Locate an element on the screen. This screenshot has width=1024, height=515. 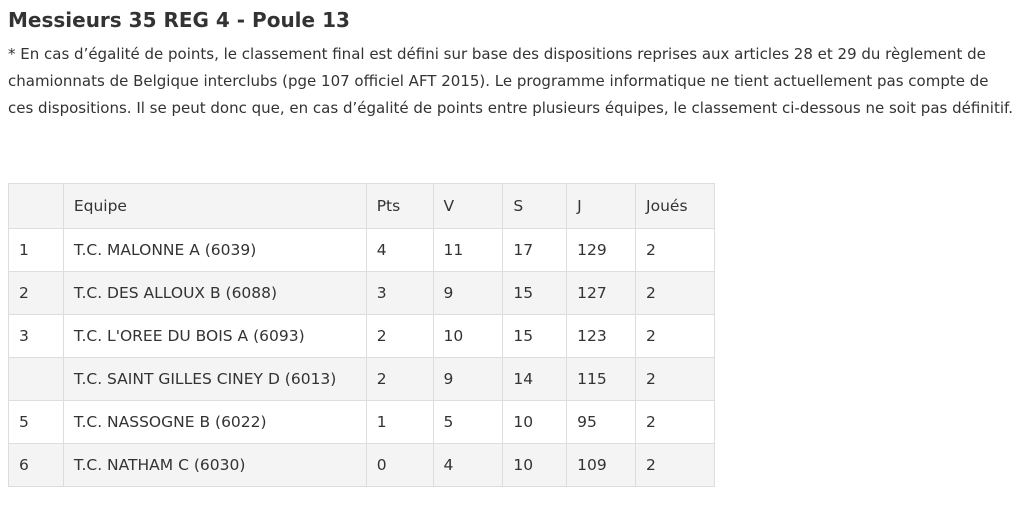
table-row: 2 T.C. DES ALLOUX B (6088) 3 9 15 127 2 is located at coordinates (361, 293).